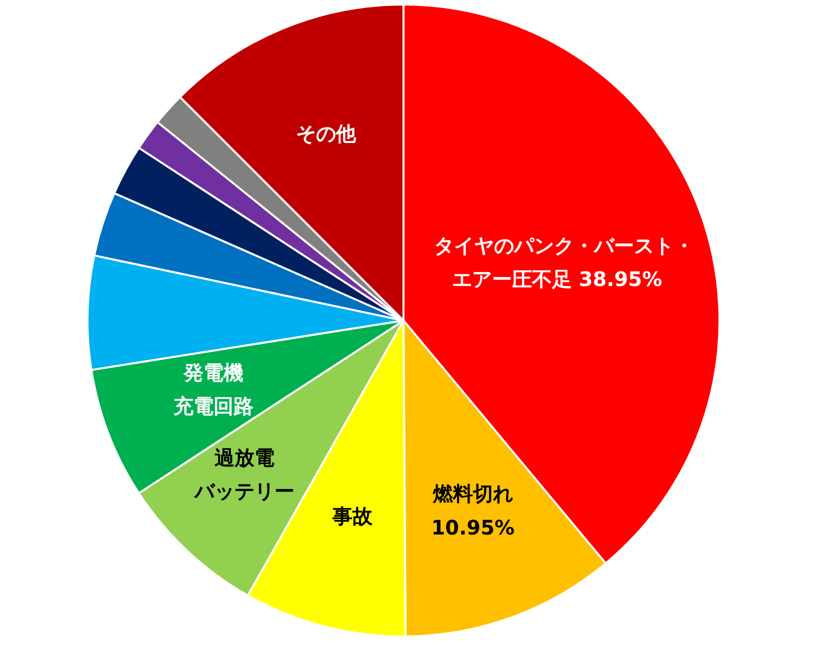  I want to click on slice-label: タイヤのパンク・バースト・エアー圧不足 38.95%, so click(564, 263).